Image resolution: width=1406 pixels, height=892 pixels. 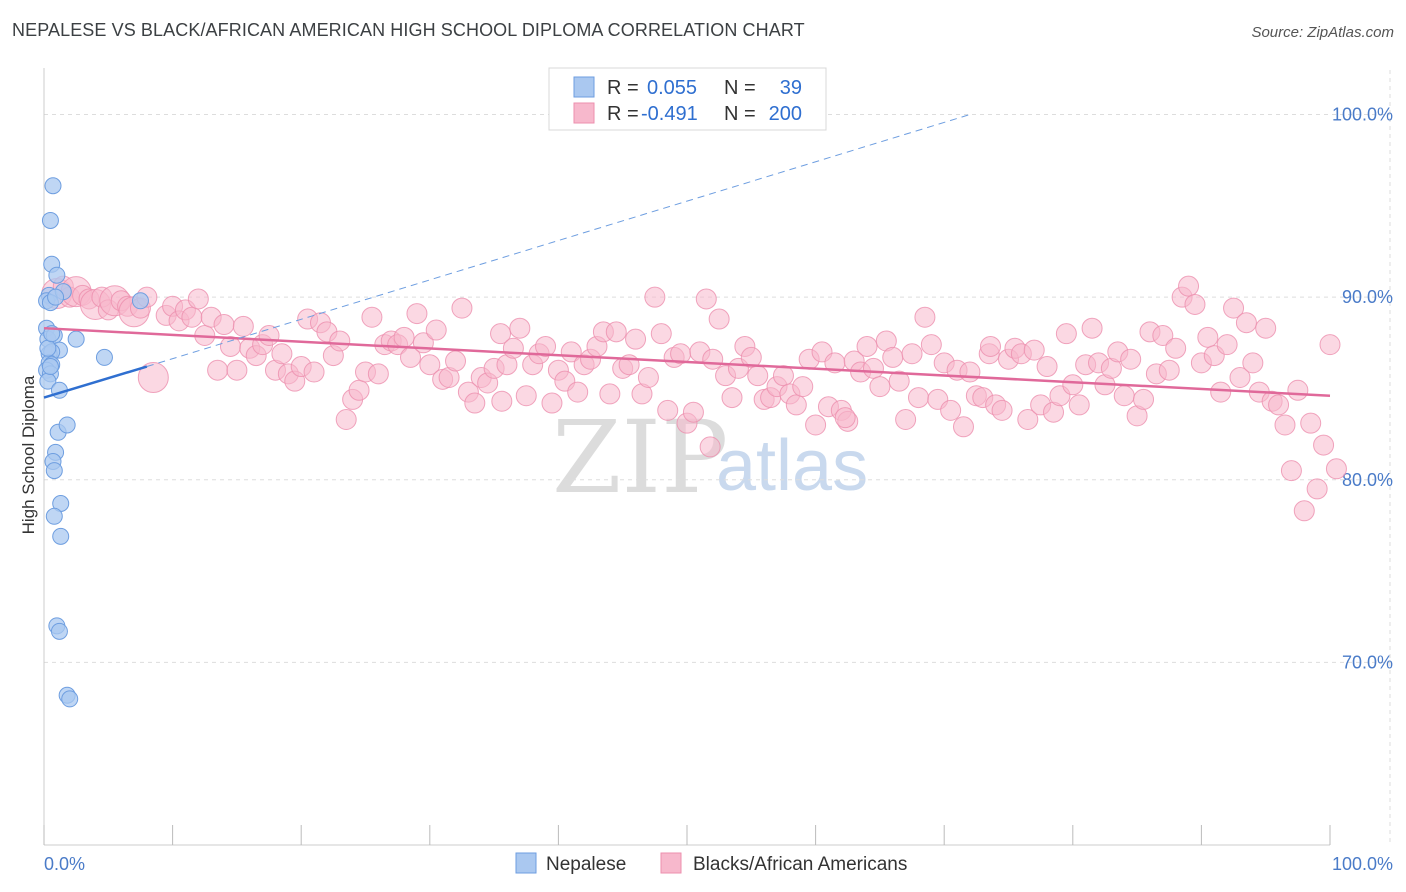 I want to click on legend-r-value-black: -0.491, so click(x=669, y=114).